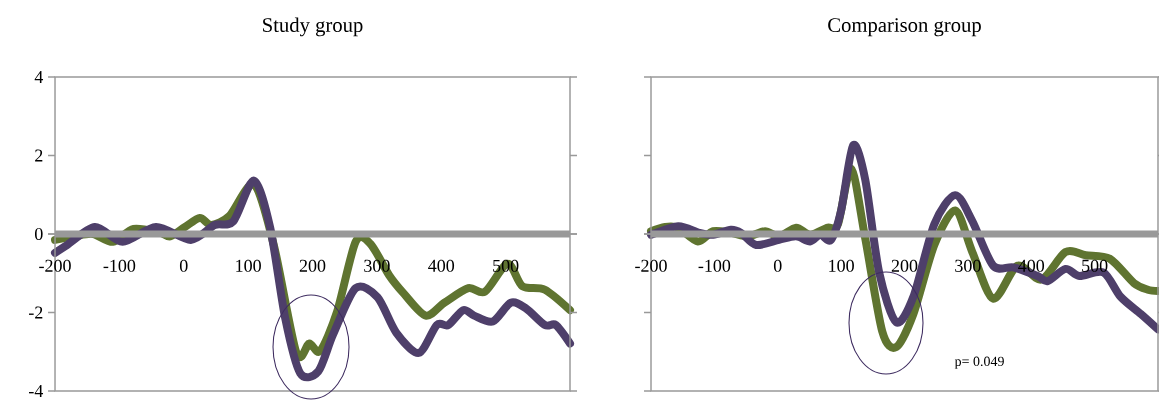  Describe the element at coordinates (1095, 265) in the screenshot. I see `x-tick-label: 500` at that location.